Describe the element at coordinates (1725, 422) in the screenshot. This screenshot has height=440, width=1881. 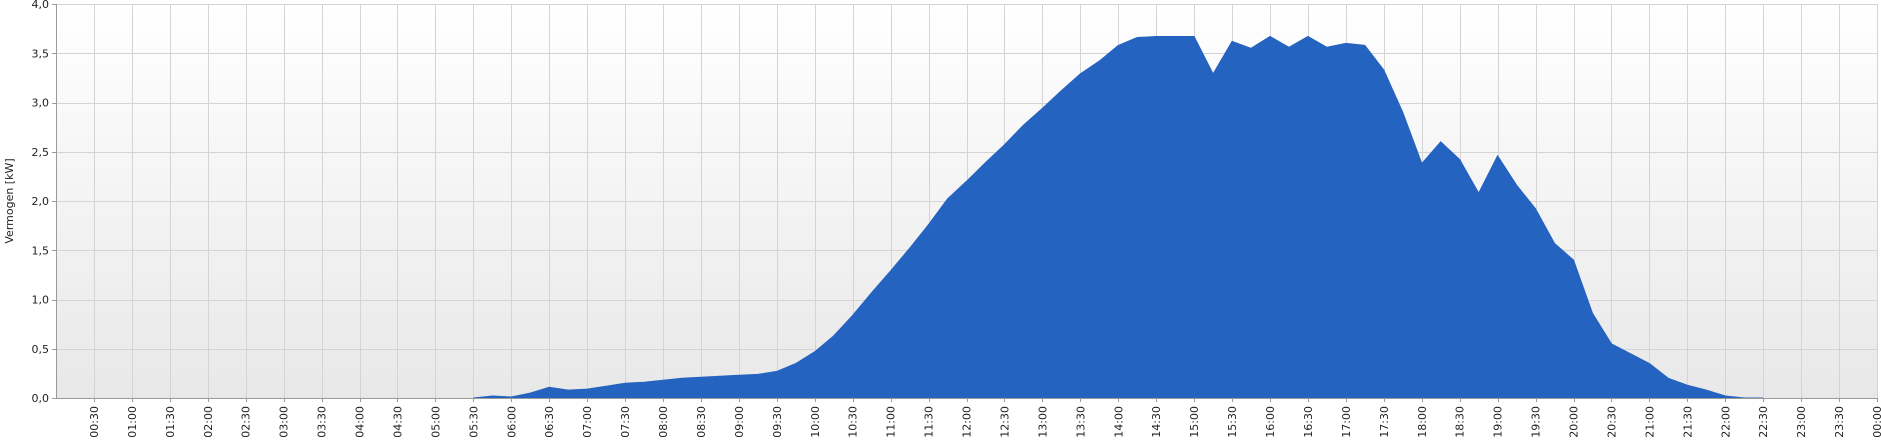
I see `x-tick-label: 22:00` at that location.